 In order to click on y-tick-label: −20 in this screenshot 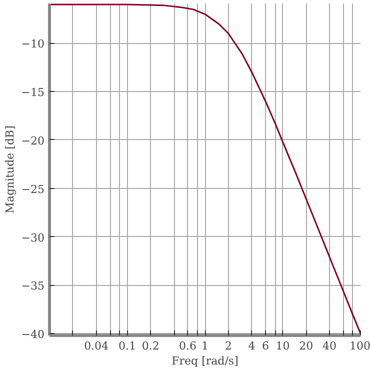, I will do `click(33, 141)`.